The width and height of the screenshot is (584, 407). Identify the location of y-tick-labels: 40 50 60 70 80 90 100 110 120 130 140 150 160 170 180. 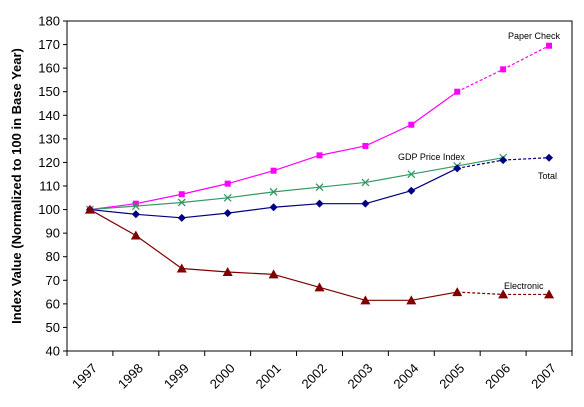
(49, 186).